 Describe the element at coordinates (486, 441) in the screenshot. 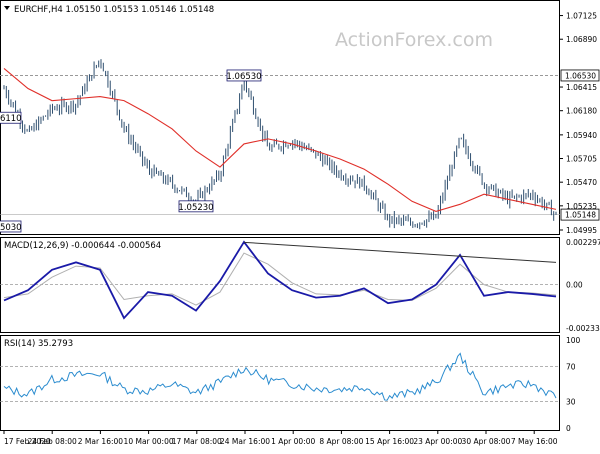

I see `x-tick-label: 30 Apr 08:00` at that location.